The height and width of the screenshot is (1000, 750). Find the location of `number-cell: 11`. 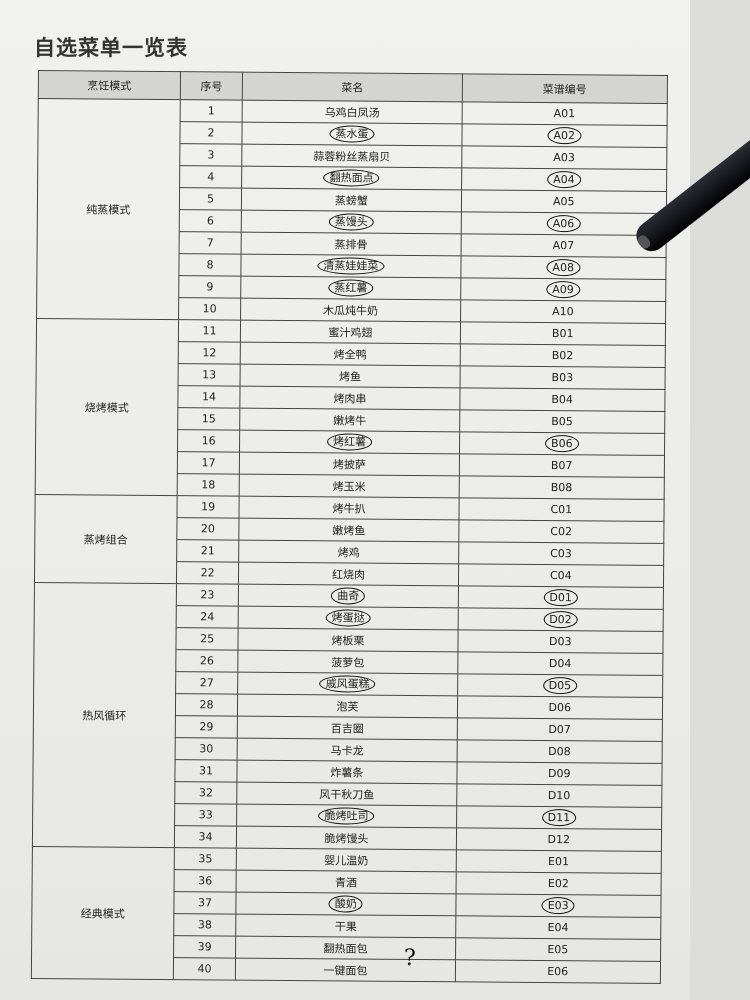

number-cell: 11 is located at coordinates (209, 331).